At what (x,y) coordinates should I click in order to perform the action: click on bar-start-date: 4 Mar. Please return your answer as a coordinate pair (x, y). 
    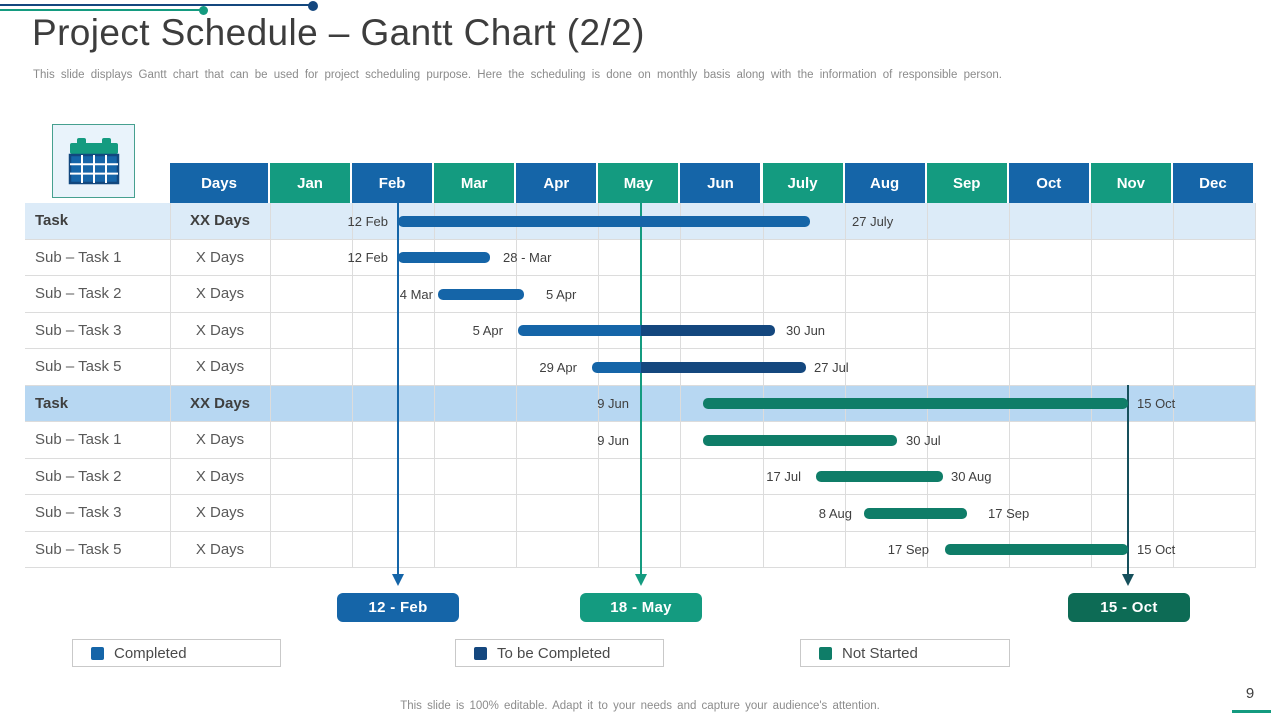
    Looking at the image, I should click on (416, 294).